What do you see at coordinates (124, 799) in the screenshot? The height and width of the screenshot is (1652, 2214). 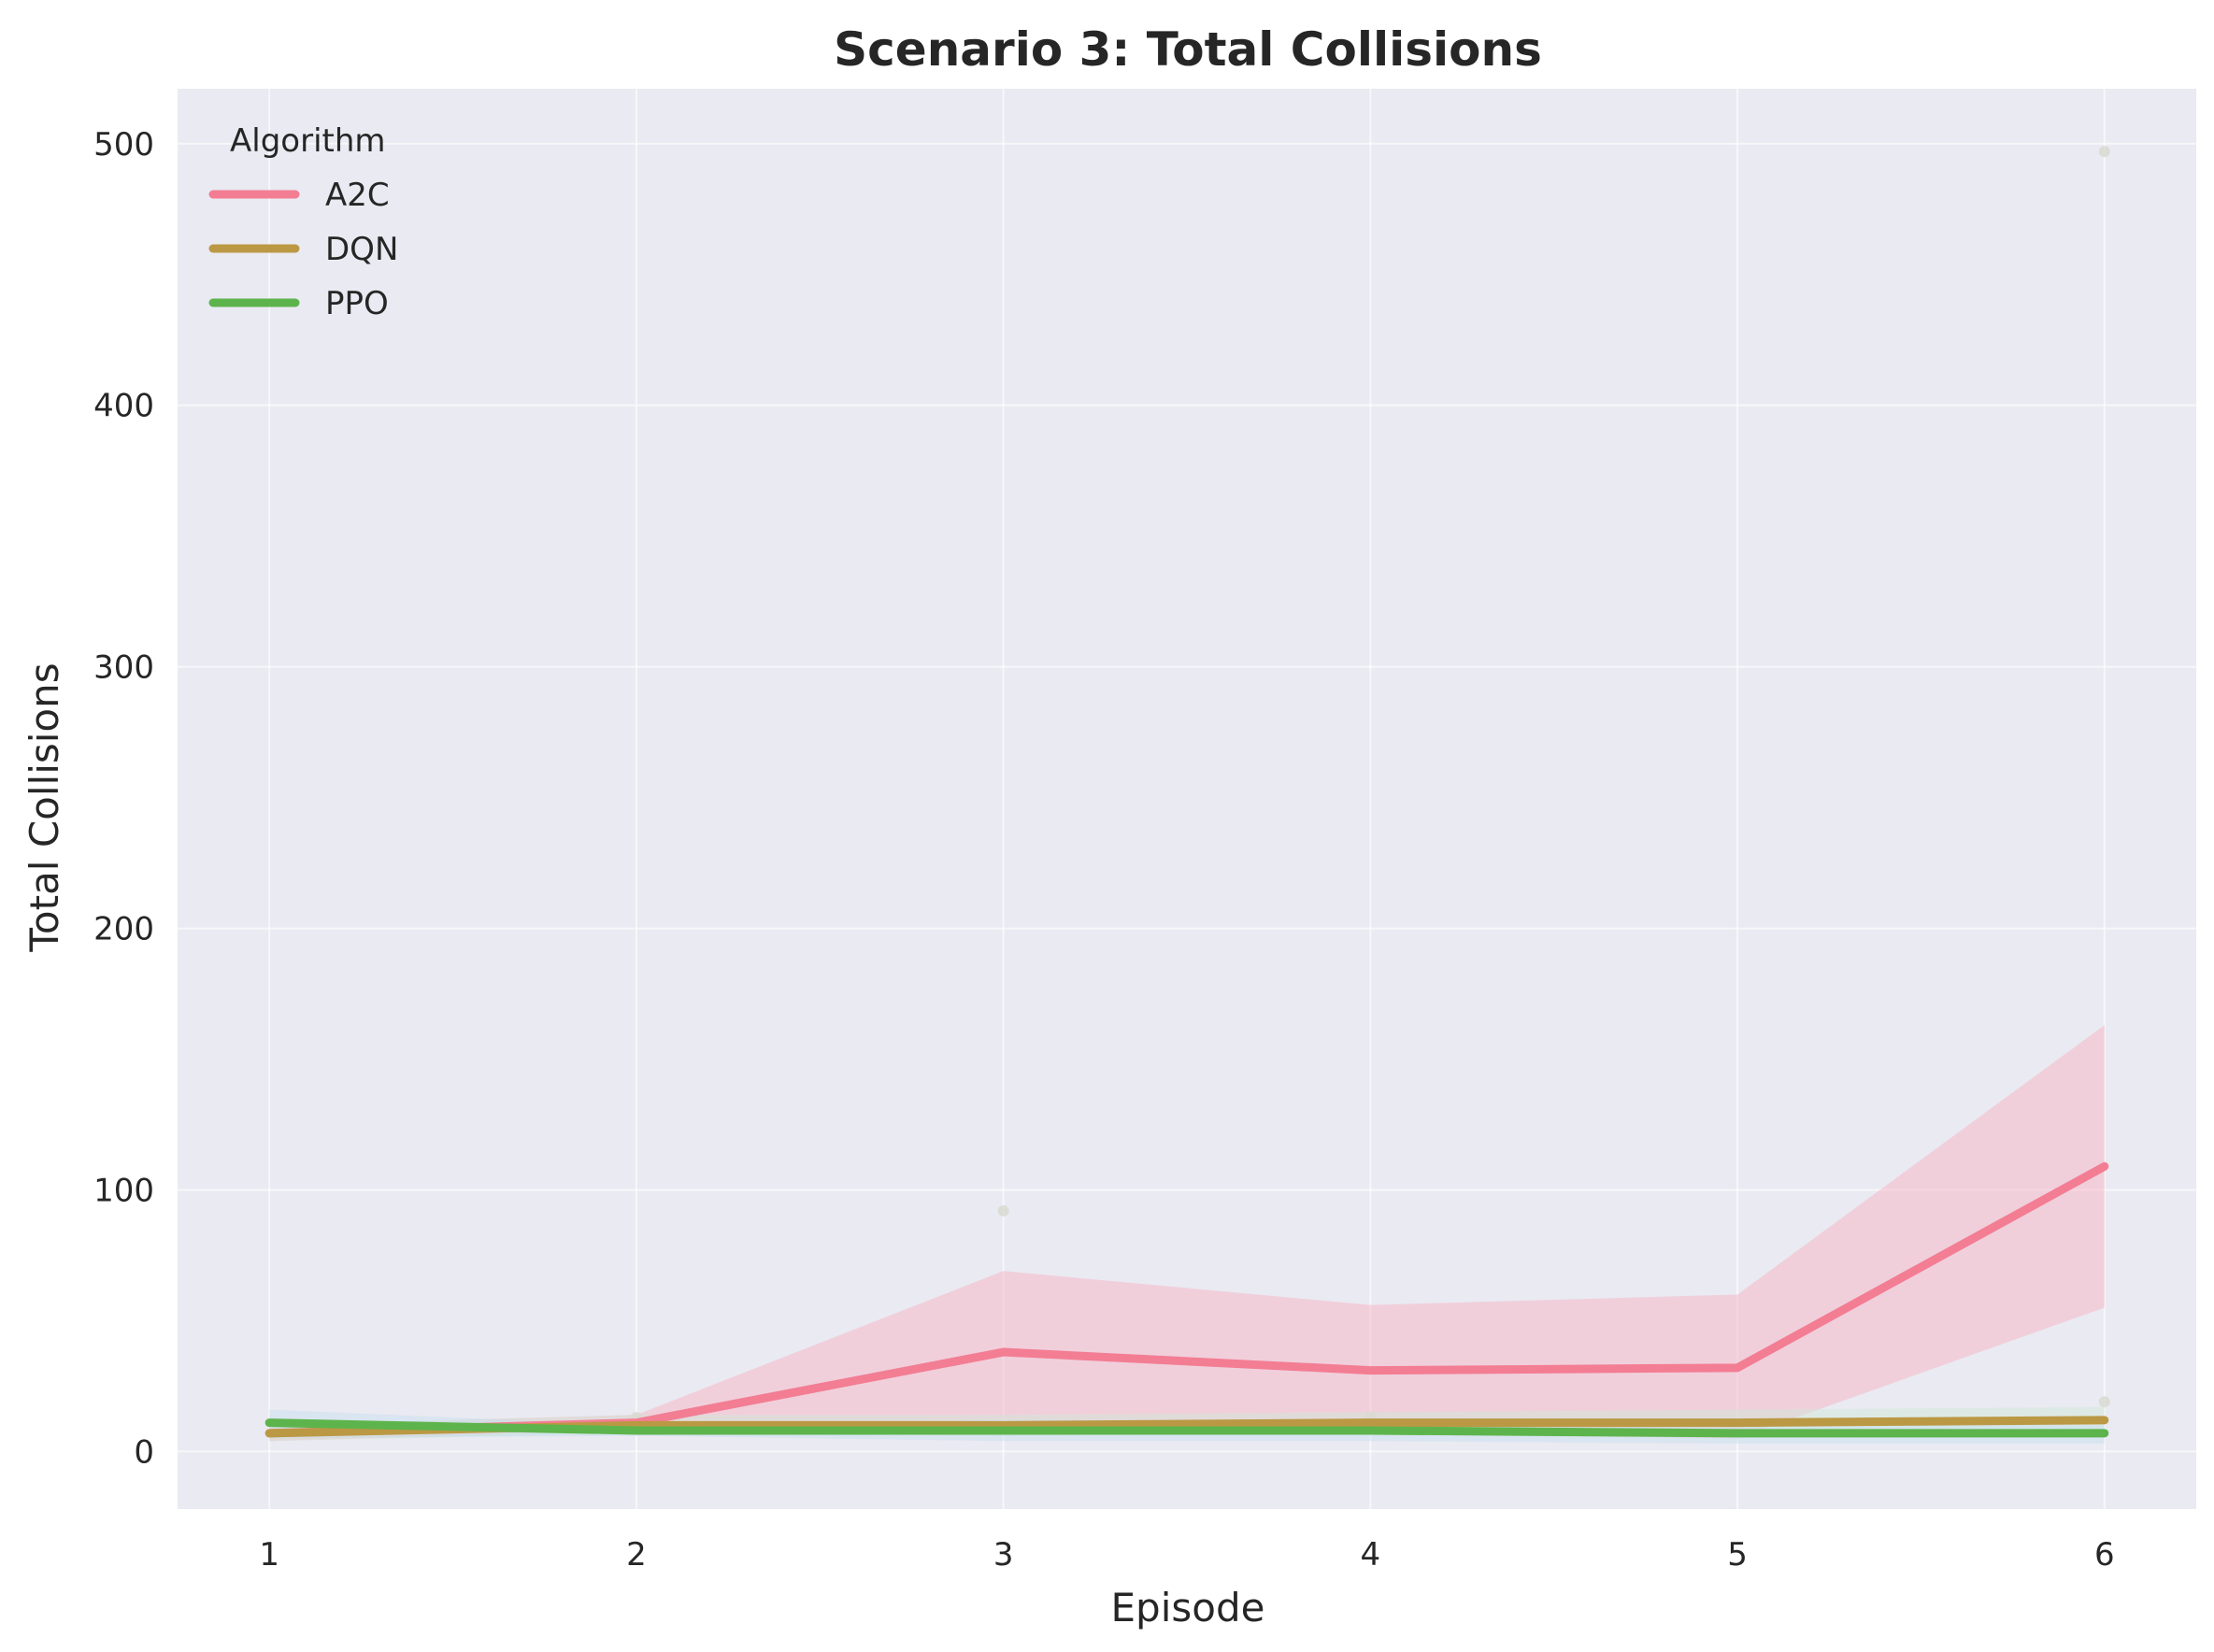 I see `y-tick-labels: 0 100 200 300 400 500` at bounding box center [124, 799].